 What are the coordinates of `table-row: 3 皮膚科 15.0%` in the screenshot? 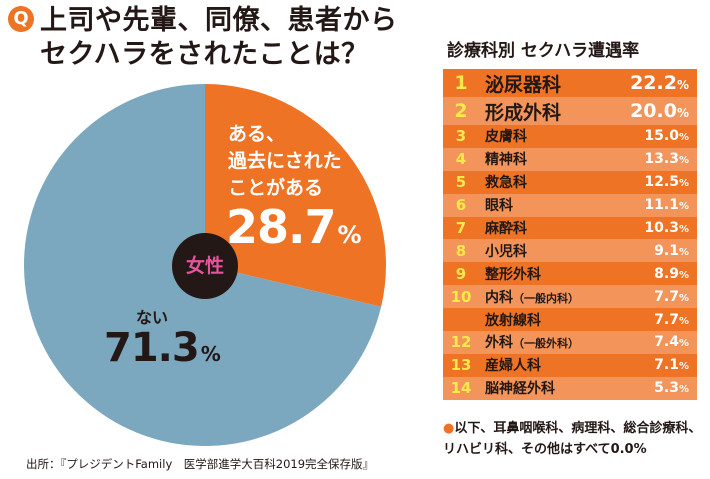 It's located at (570, 136).